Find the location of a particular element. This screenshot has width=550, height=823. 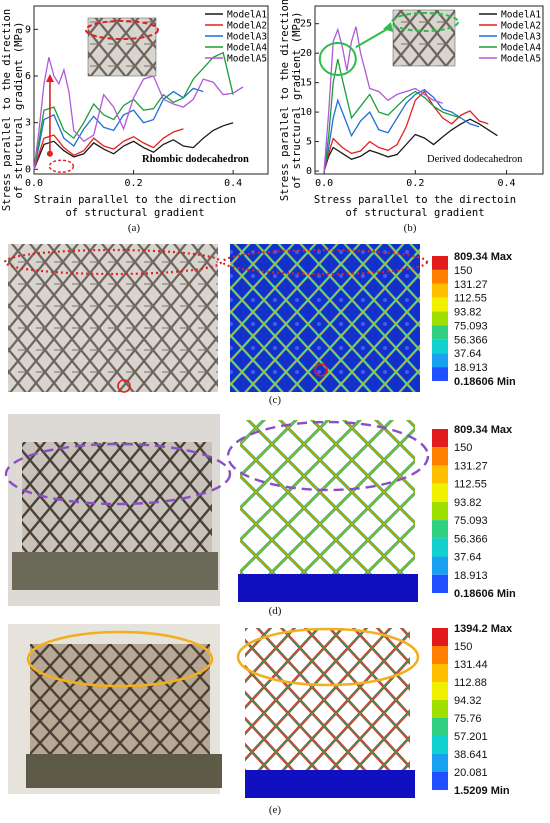

legend-min-value: 1.5209 Min is located at coordinates (482, 791).